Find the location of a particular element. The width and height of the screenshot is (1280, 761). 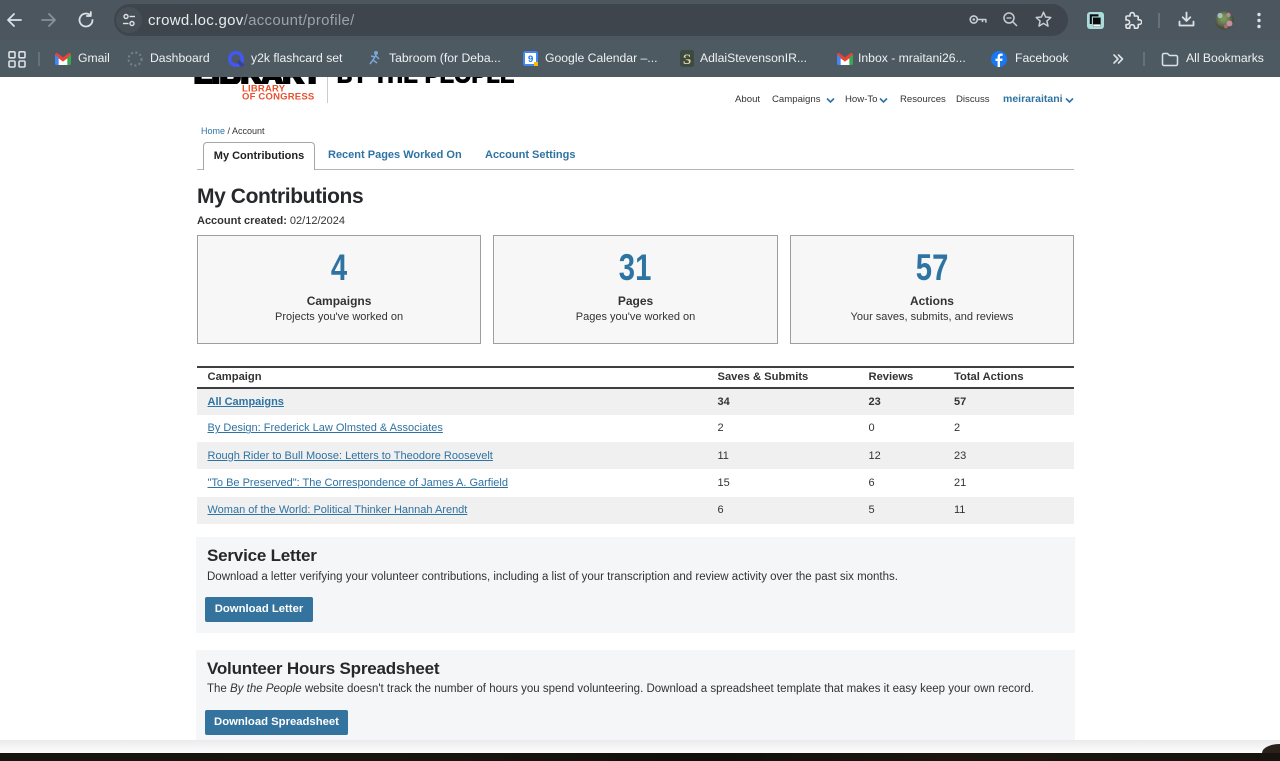

svg-text: BY THE PEOPLE is located at coordinates (425, 80).